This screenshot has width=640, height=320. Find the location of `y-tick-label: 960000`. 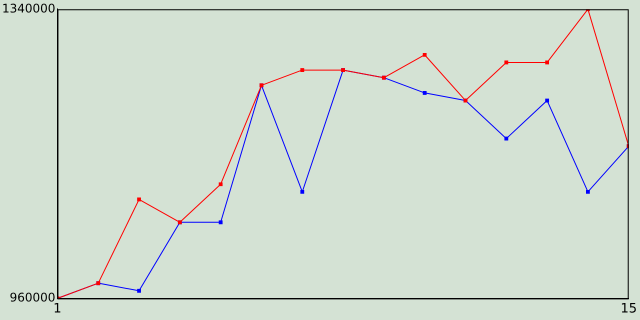

y-tick-label: 960000 is located at coordinates (33, 297).